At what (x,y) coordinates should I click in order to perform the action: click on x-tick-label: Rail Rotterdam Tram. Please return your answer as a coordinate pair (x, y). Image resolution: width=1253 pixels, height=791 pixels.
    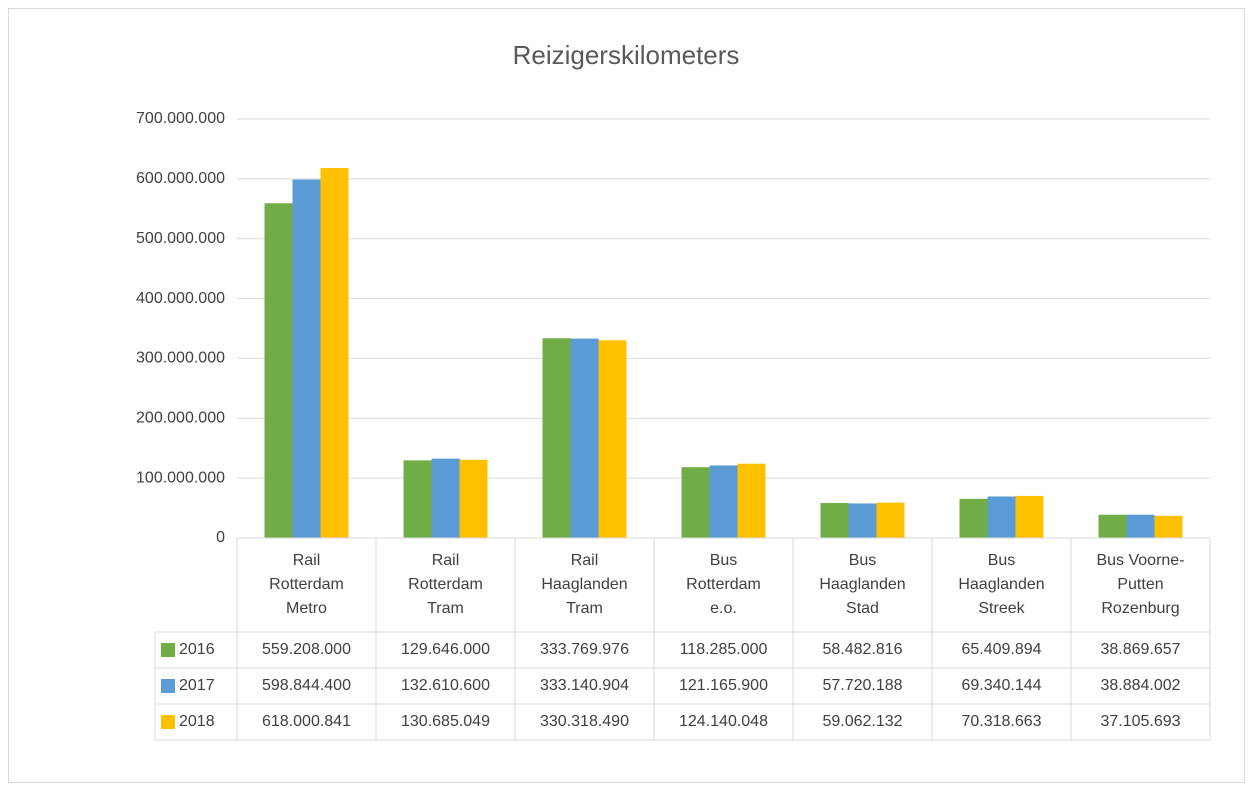
    Looking at the image, I should click on (445, 584).